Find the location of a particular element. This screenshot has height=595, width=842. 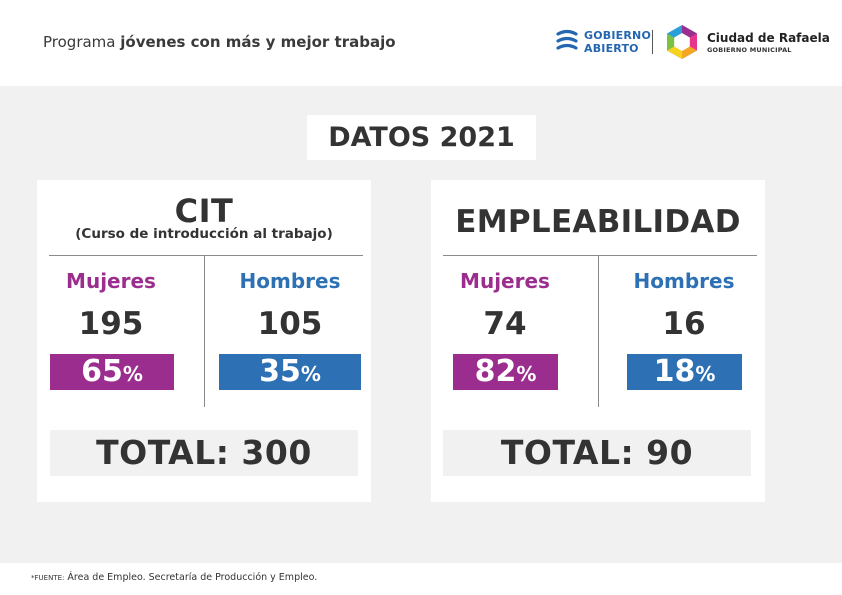

cit-women-column: Mujeres 195 is located at coordinates (111, 306).